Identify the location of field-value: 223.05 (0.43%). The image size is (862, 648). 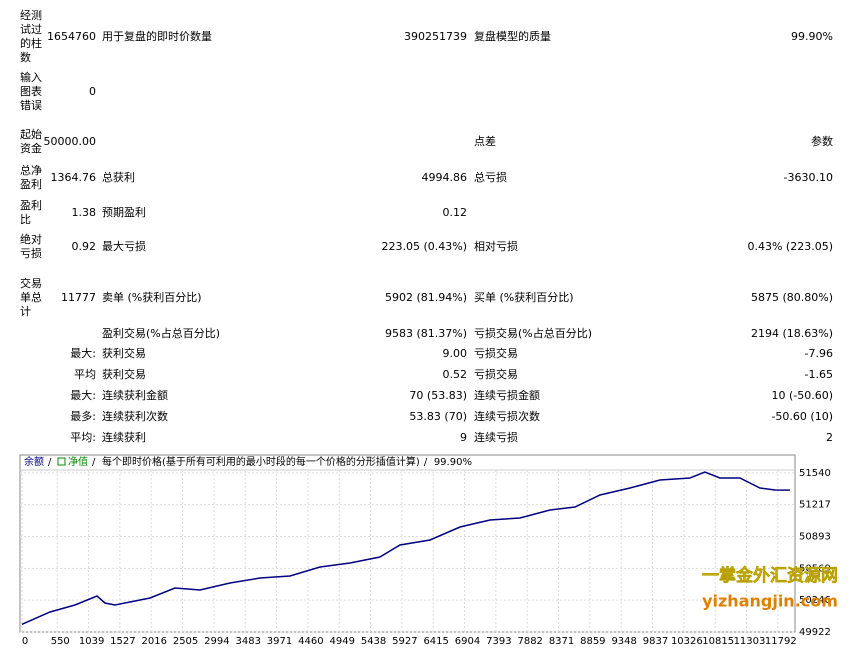
(424, 246).